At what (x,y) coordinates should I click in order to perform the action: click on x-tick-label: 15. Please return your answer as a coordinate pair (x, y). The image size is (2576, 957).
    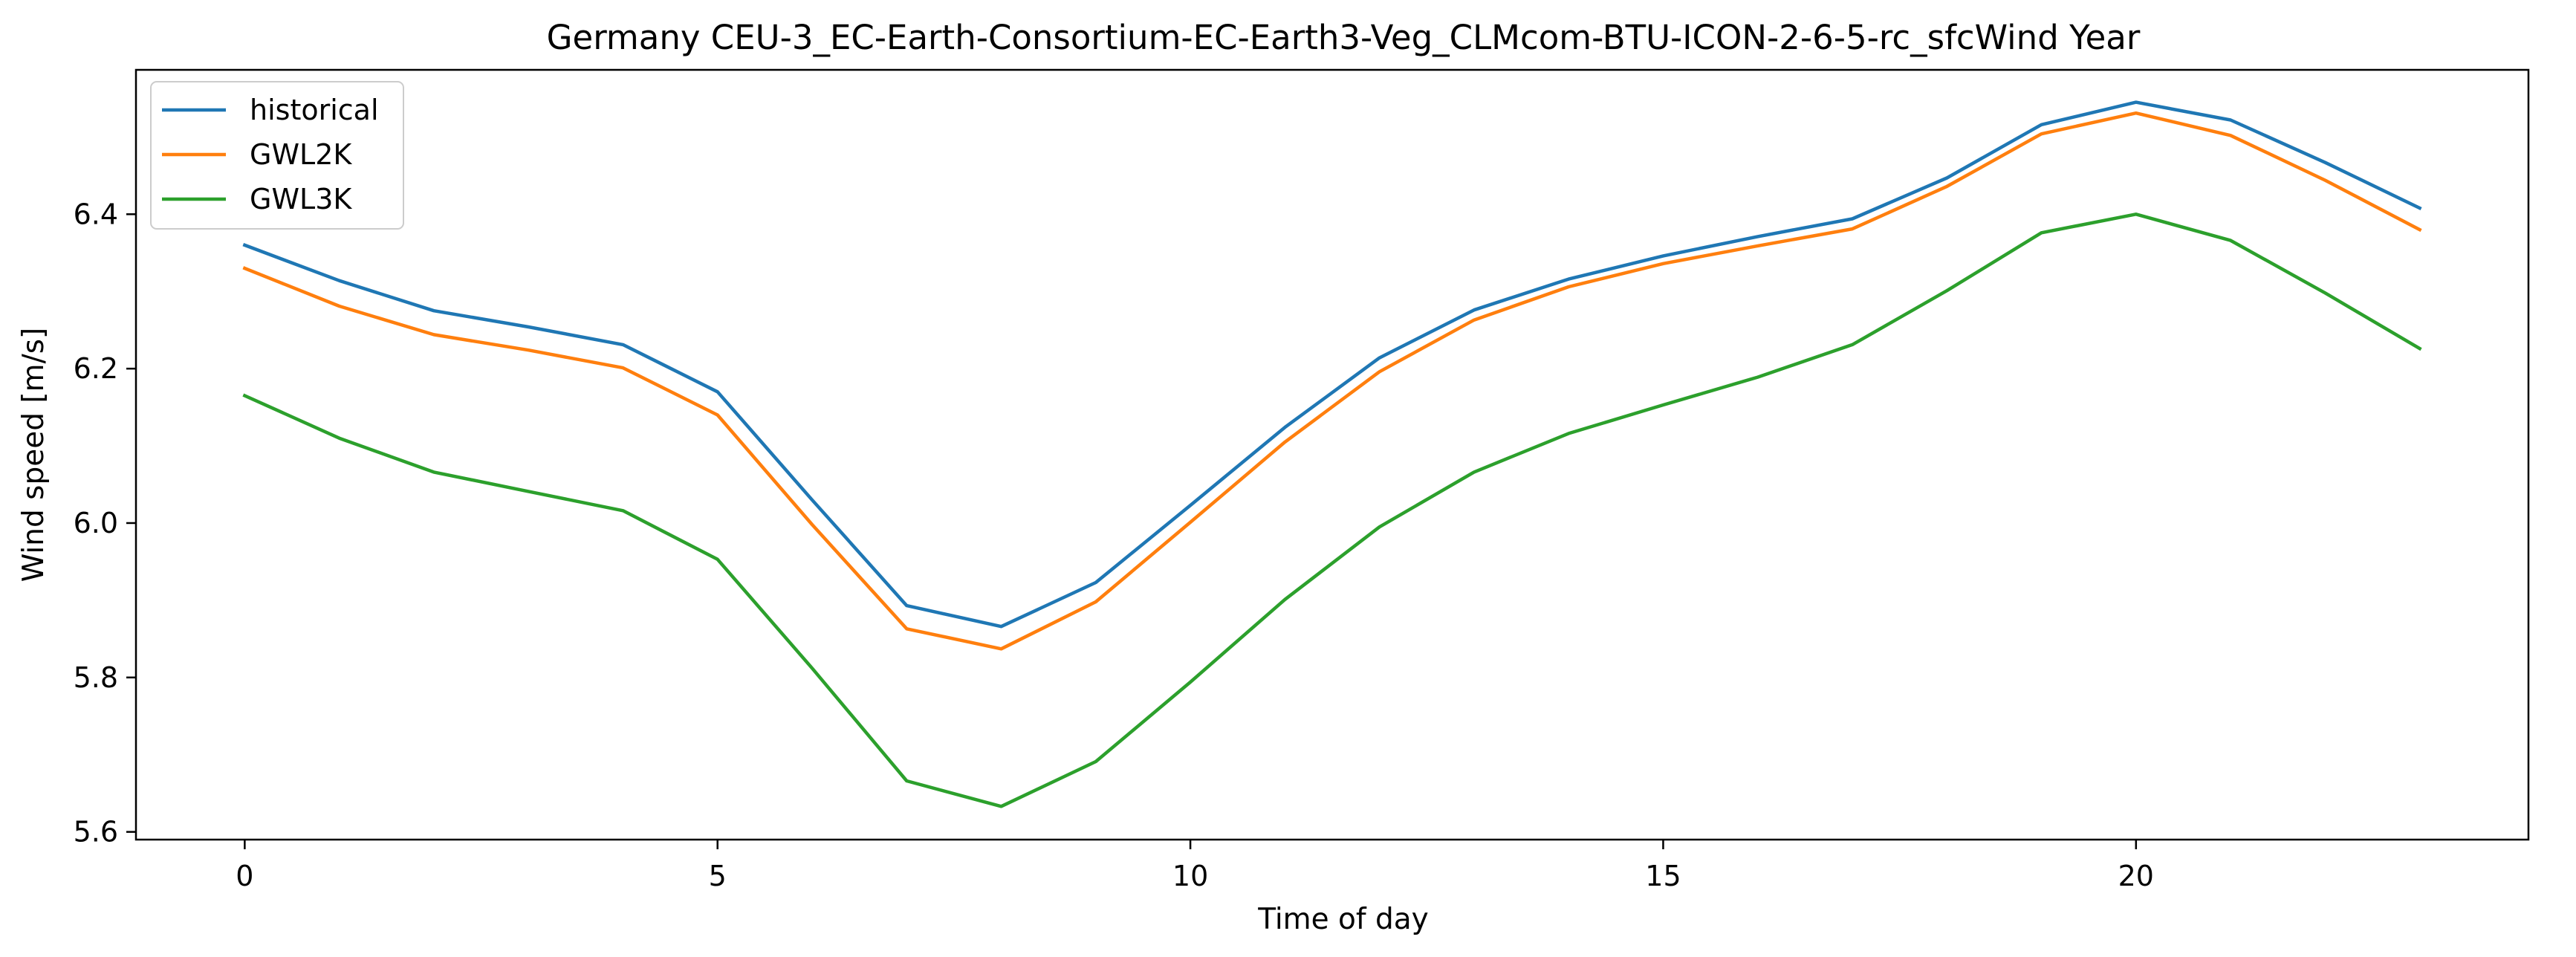
    Looking at the image, I should click on (1663, 876).